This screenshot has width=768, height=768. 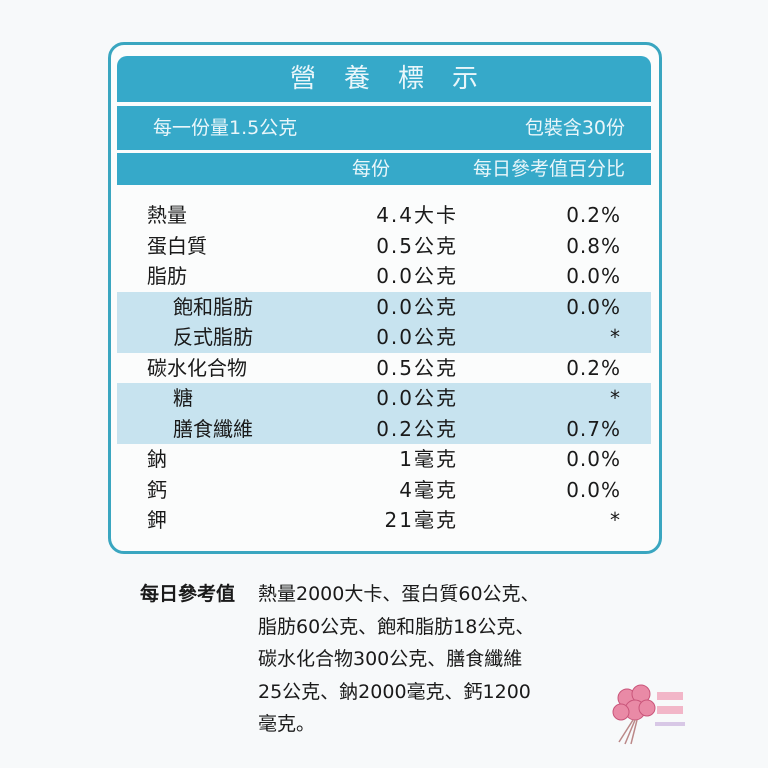 I want to click on footnote-line: 25公克、鈉2000毫克、鈣1200, so click(x=394, y=691).